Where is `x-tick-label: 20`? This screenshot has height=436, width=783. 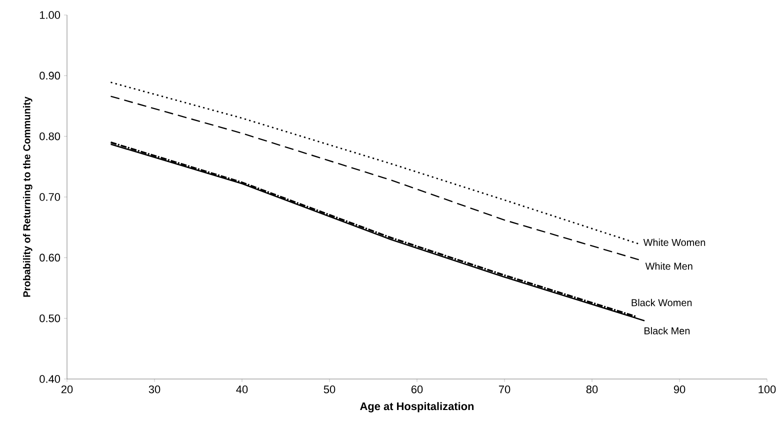
x-tick-label: 20 is located at coordinates (67, 390).